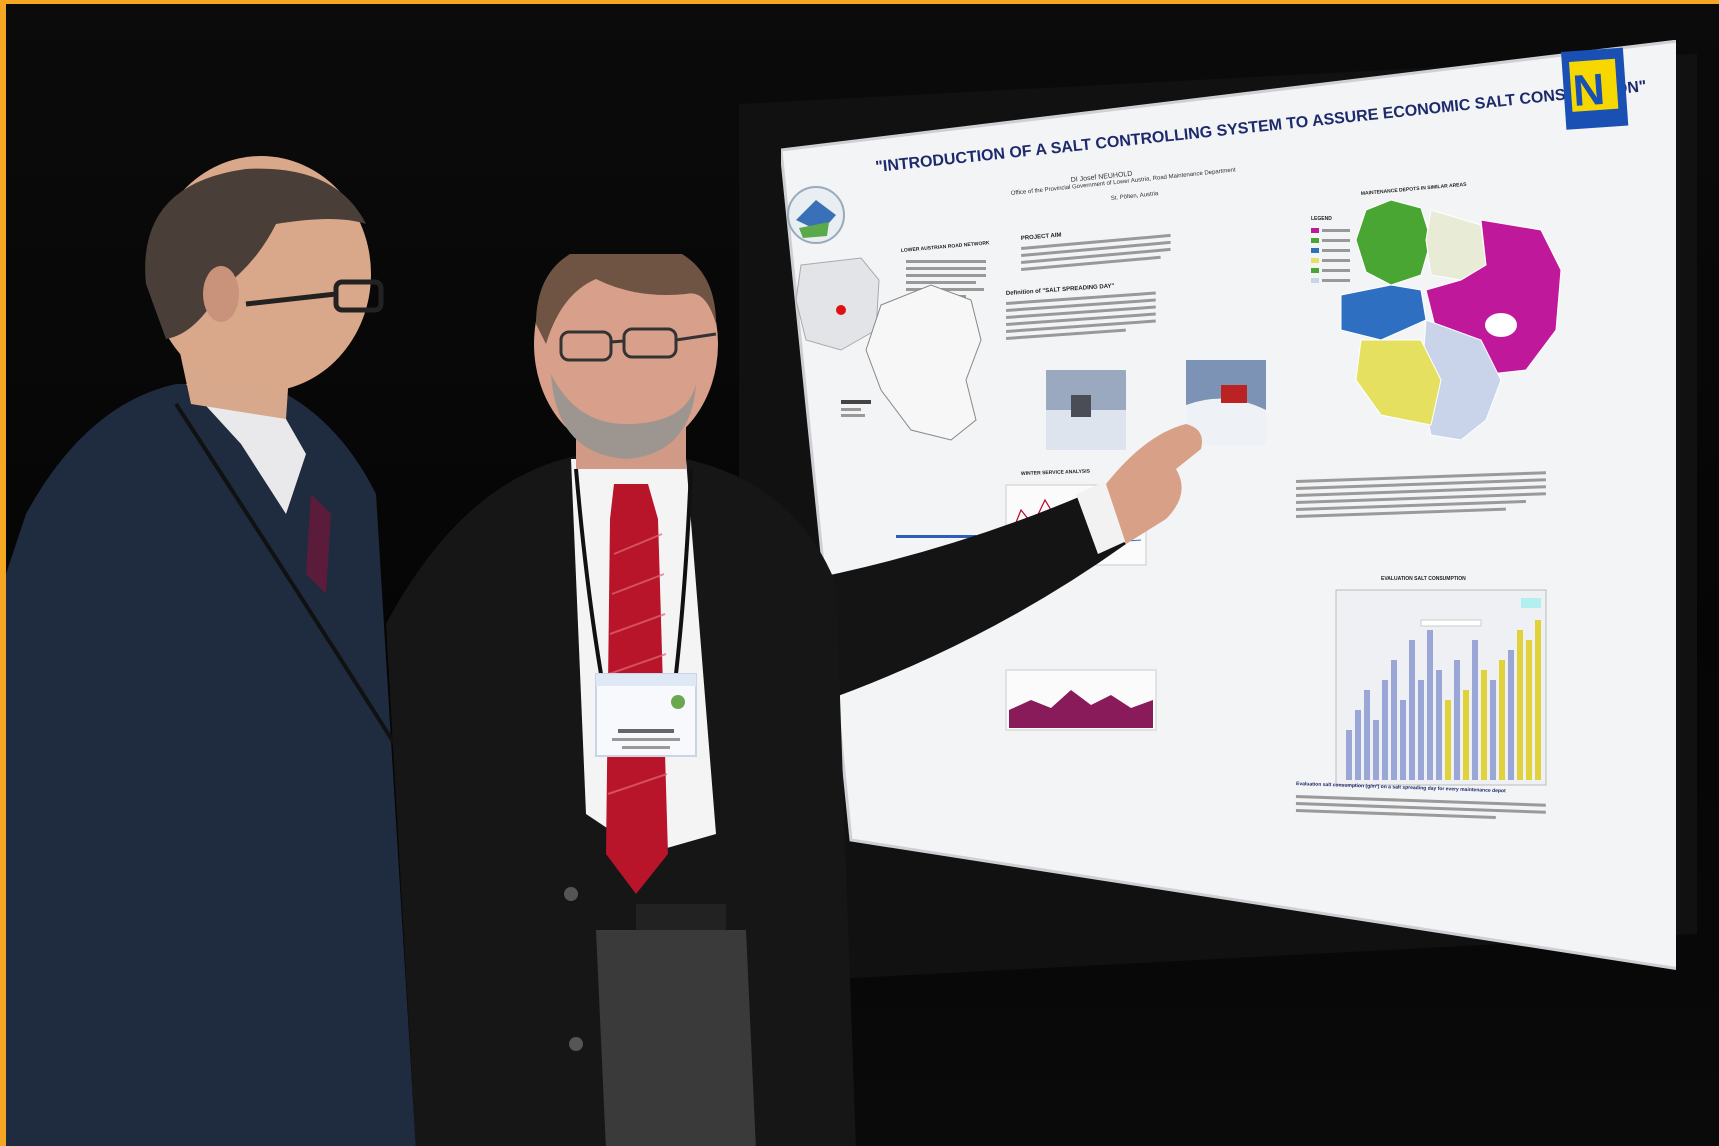 Image resolution: width=1719 pixels, height=1146 pixels. I want to click on definition-text, so click(1080, 315).